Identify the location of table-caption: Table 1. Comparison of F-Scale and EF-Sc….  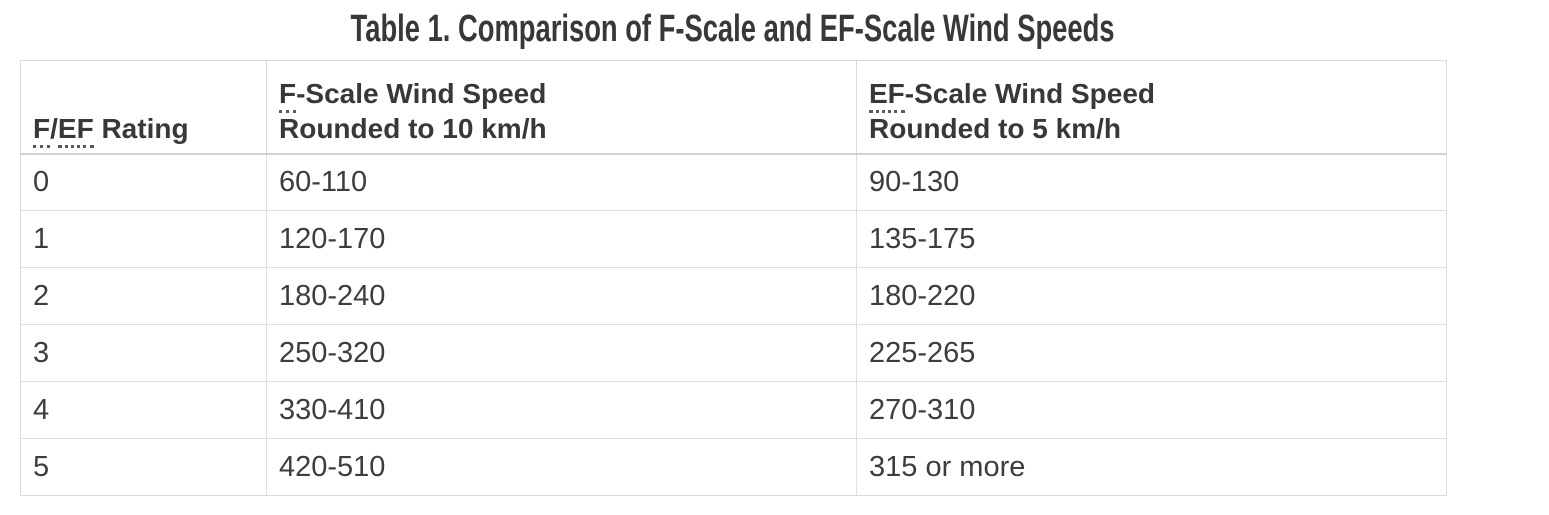
(733, 30).